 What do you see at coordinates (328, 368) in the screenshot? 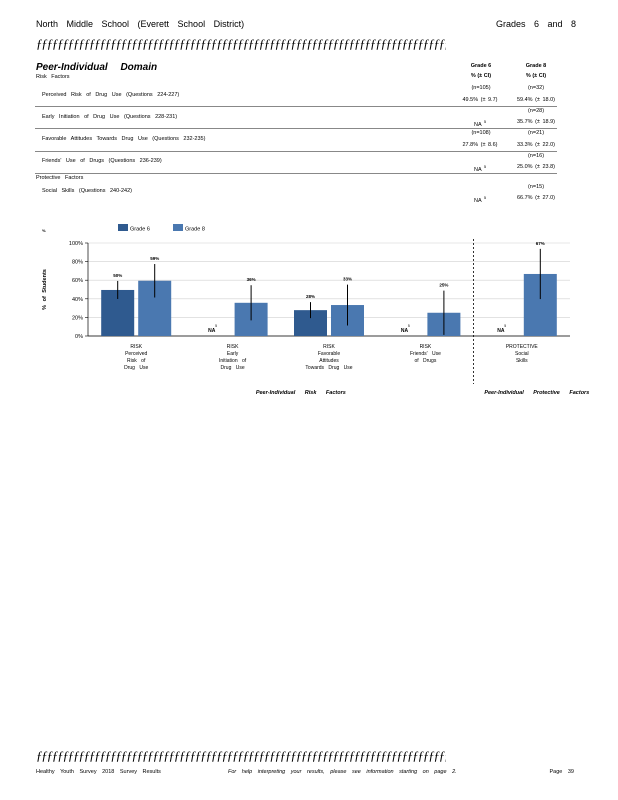
I see `x-tick-label: Towards Drug Use` at bounding box center [328, 368].